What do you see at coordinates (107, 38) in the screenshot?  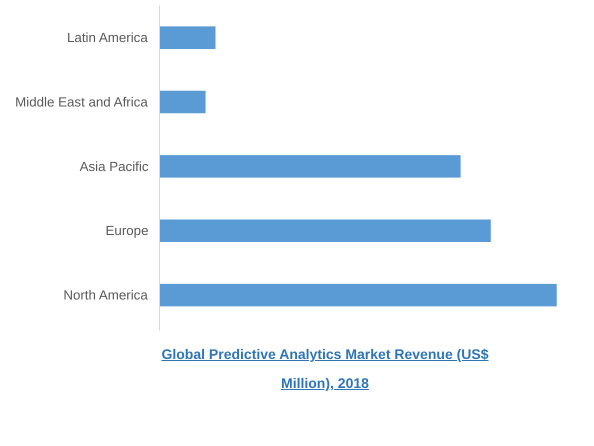 I see `y-tick-label: Latin America` at bounding box center [107, 38].